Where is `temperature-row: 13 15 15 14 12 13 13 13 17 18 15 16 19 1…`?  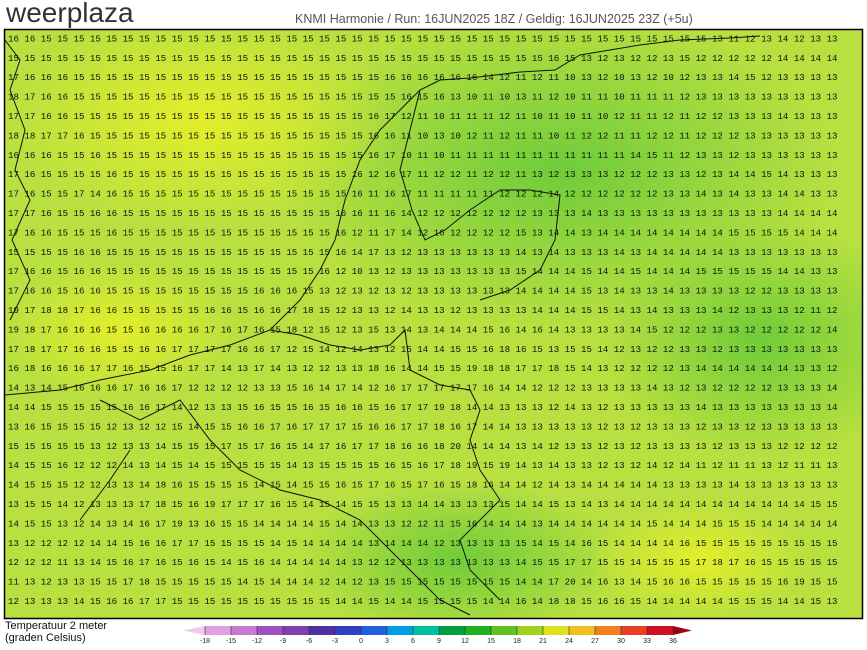
temperature-row: 13 15 15 14 12 13 13 13 17 18 15 16 19 1… is located at coordinates (423, 504).